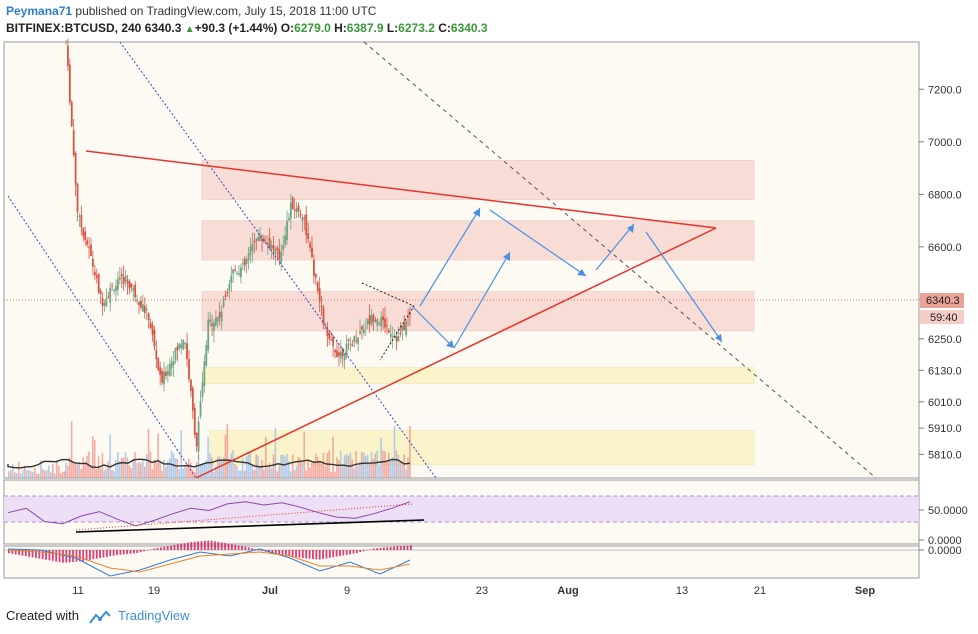 This screenshot has width=978, height=634. What do you see at coordinates (945, 248) in the screenshot?
I see `price-tick-label: 6600.0` at bounding box center [945, 248].